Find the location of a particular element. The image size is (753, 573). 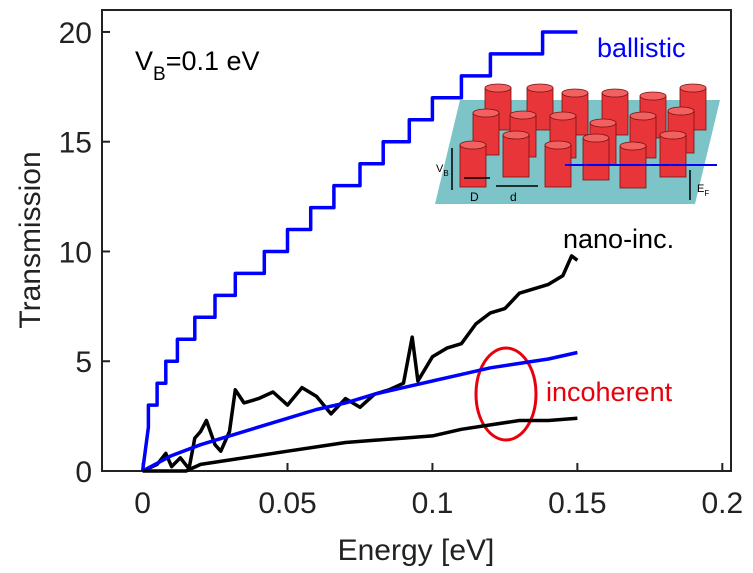

inset-ef: EF is located at coordinates (703, 190).